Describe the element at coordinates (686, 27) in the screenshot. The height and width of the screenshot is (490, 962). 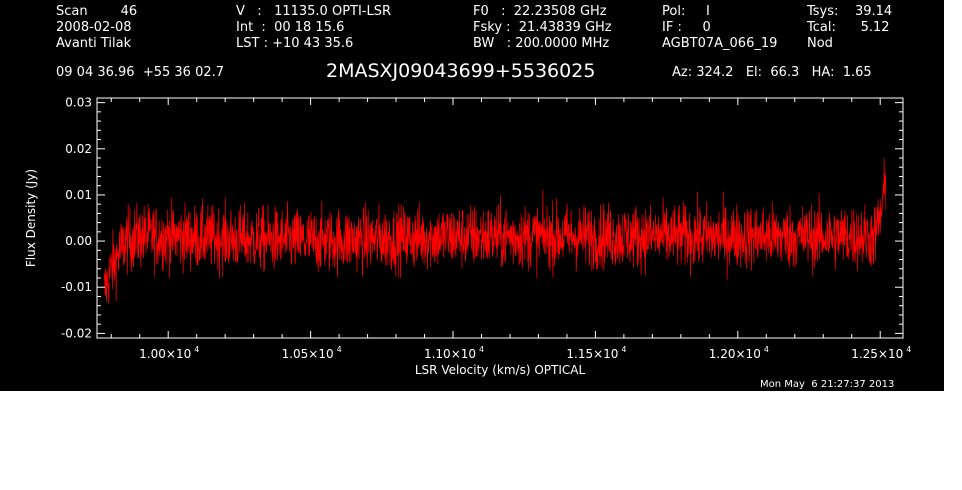
I see `if-label: IF : 0` at that location.